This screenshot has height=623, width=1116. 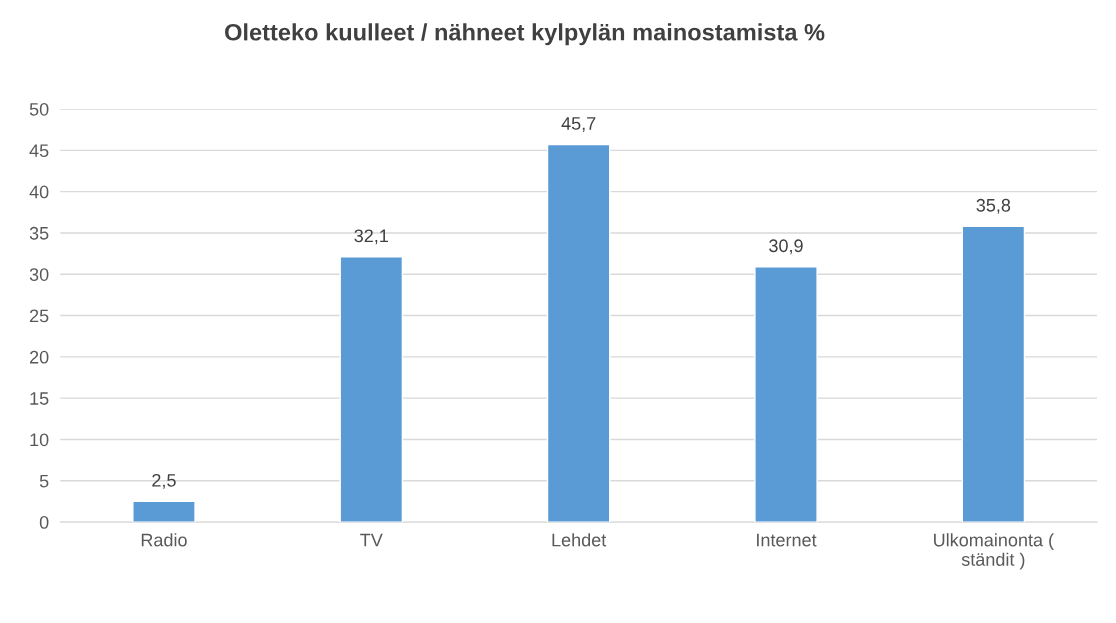 What do you see at coordinates (44, 481) in the screenshot?
I see `y-tick-label: 5` at bounding box center [44, 481].